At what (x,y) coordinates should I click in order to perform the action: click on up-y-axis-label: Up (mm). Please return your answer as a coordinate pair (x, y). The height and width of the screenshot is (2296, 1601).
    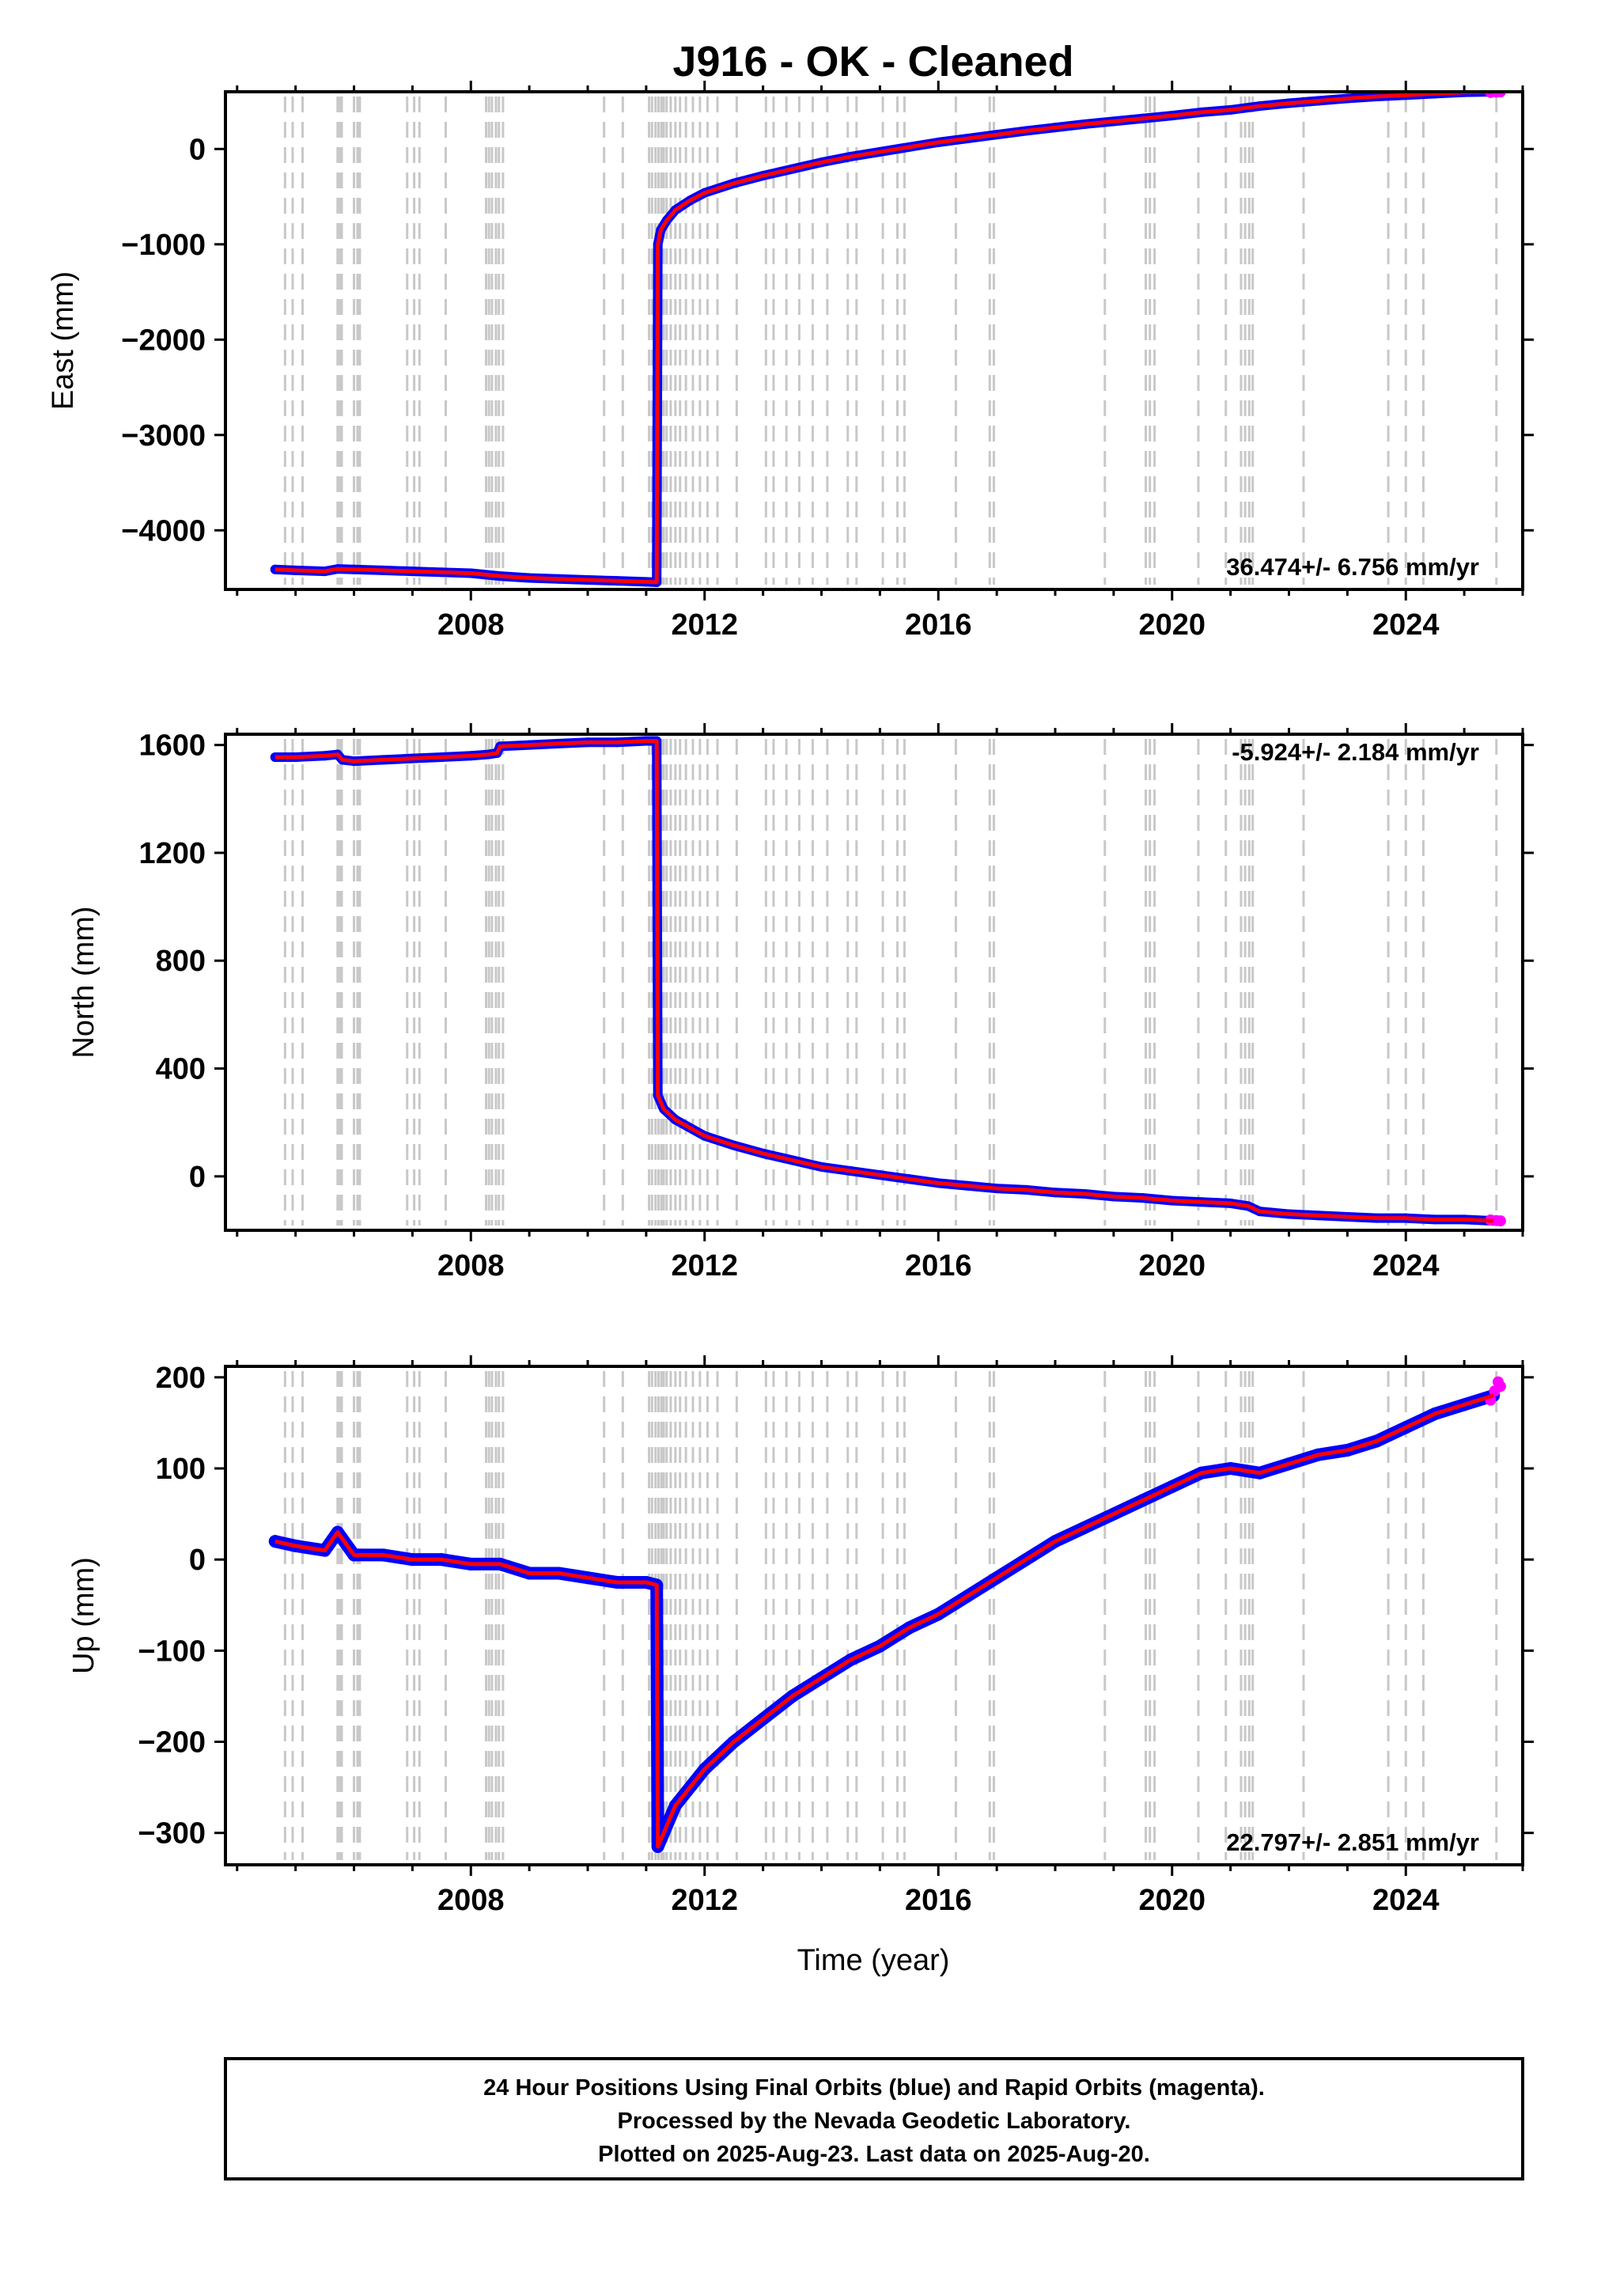
    Looking at the image, I should click on (83, 1615).